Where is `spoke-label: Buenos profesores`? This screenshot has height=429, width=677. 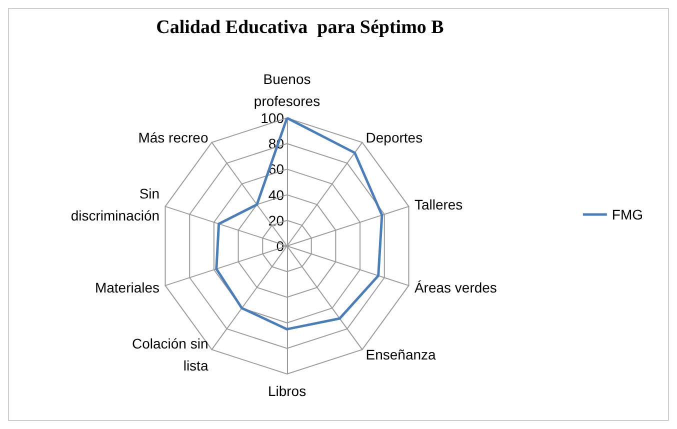 spoke-label: Buenos profesores is located at coordinates (287, 90).